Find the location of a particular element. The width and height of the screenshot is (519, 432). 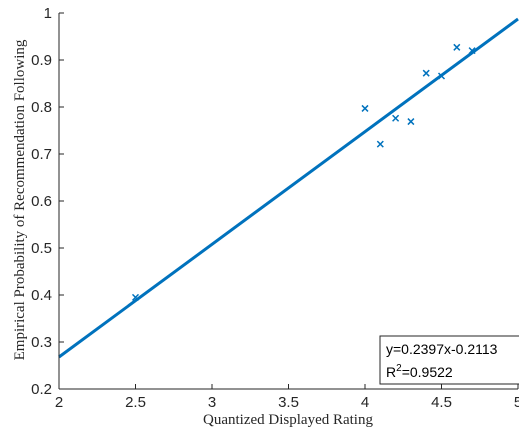

r-squared-label: R2=0.9522 is located at coordinates (419, 371).